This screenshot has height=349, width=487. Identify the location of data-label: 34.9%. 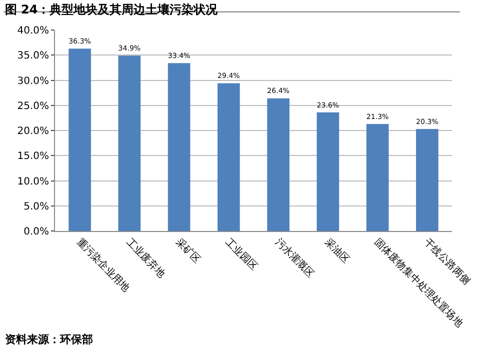
(129, 48).